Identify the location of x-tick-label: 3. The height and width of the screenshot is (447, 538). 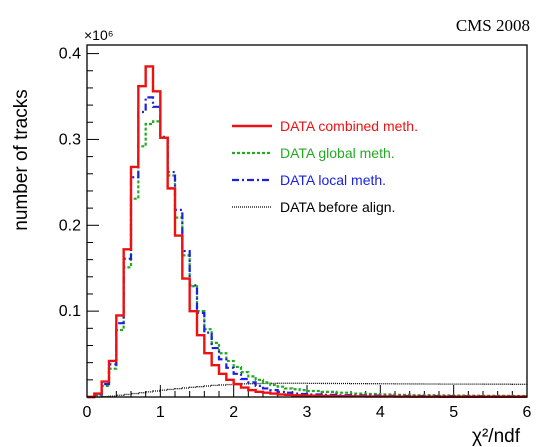
(307, 412).